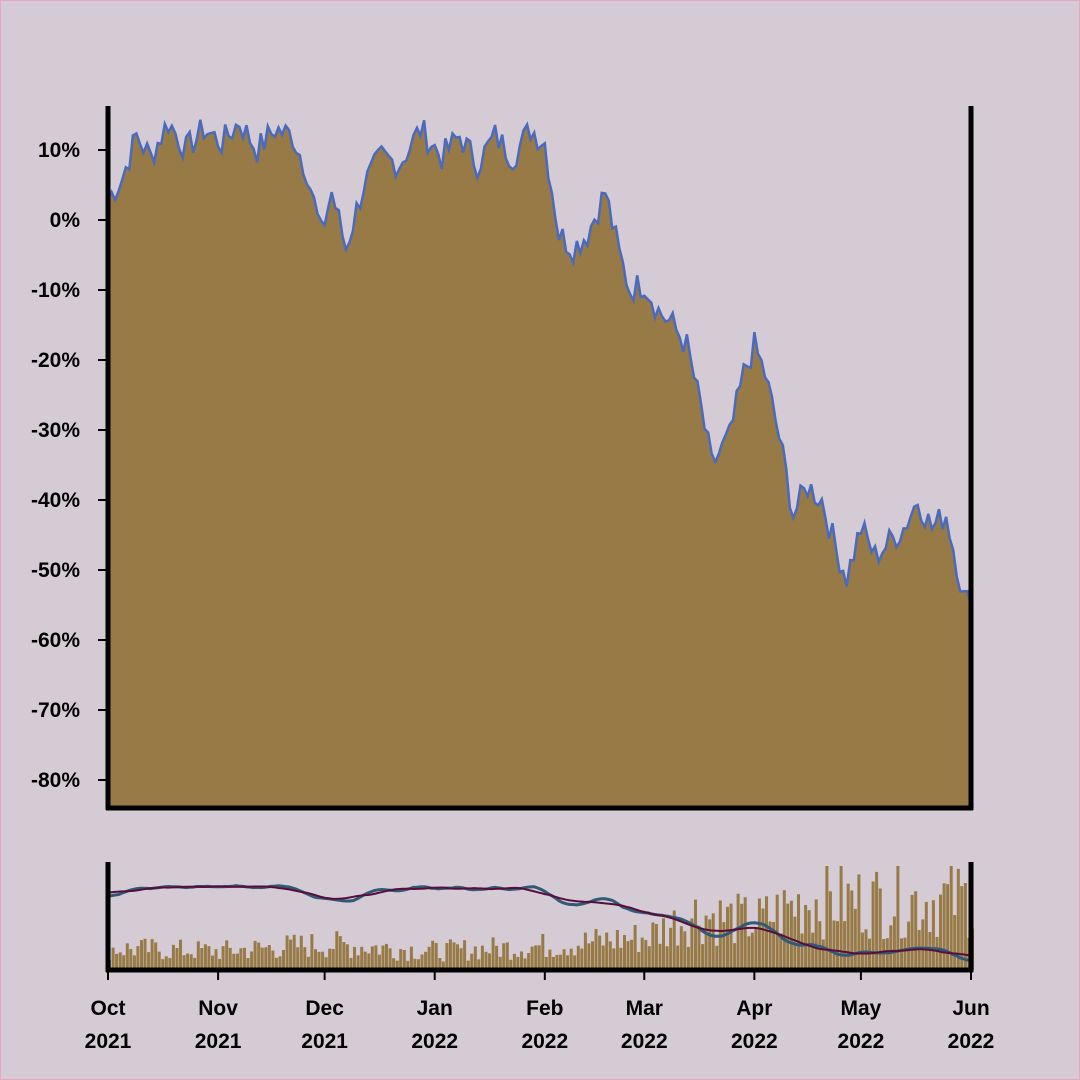 The height and width of the screenshot is (1080, 1080). I want to click on volume-panel, so click(540, 917).